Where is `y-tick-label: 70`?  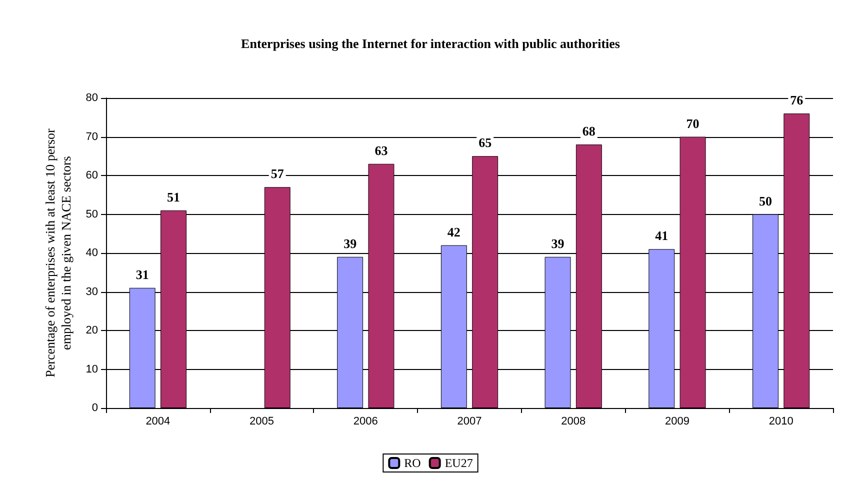 y-tick-label: 70 is located at coordinates (92, 136).